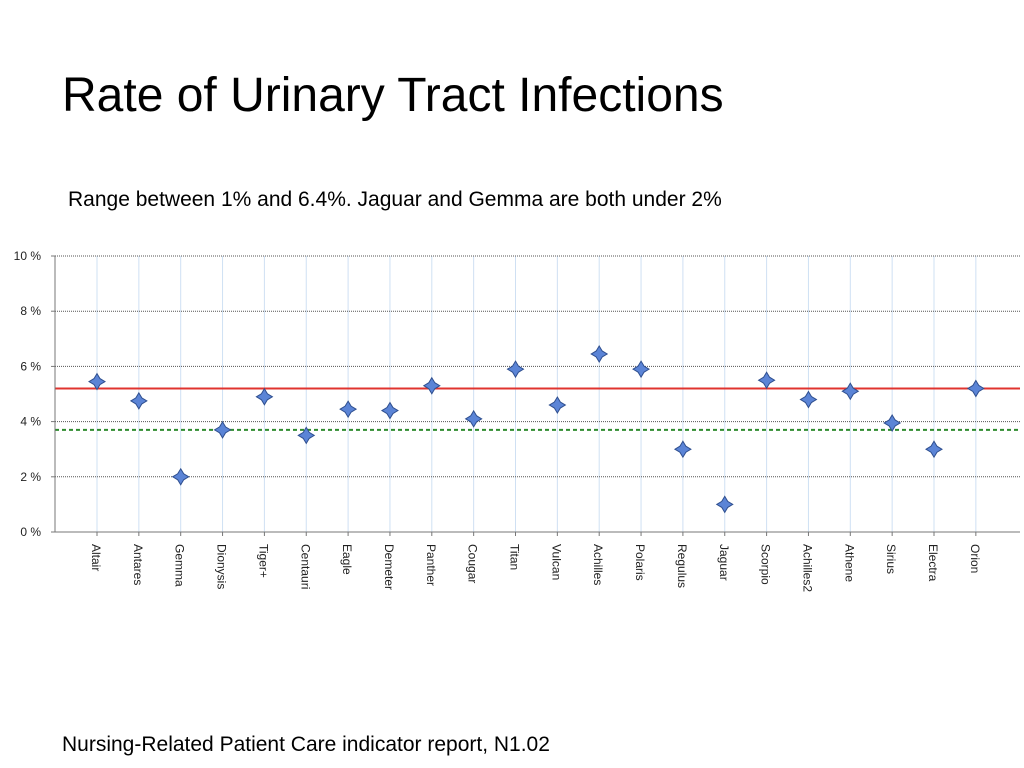 The image size is (1024, 768). I want to click on x-tick-label: Eagle, so click(347, 559).